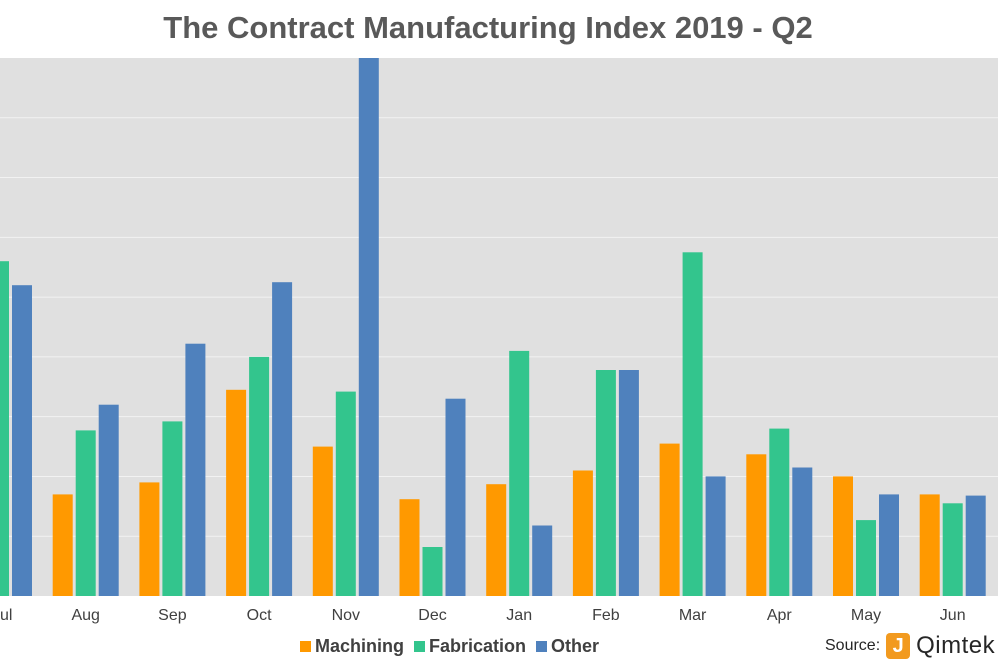 The height and width of the screenshot is (668, 1002). What do you see at coordinates (368, 327) in the screenshot?
I see `bar-other-nov` at bounding box center [368, 327].